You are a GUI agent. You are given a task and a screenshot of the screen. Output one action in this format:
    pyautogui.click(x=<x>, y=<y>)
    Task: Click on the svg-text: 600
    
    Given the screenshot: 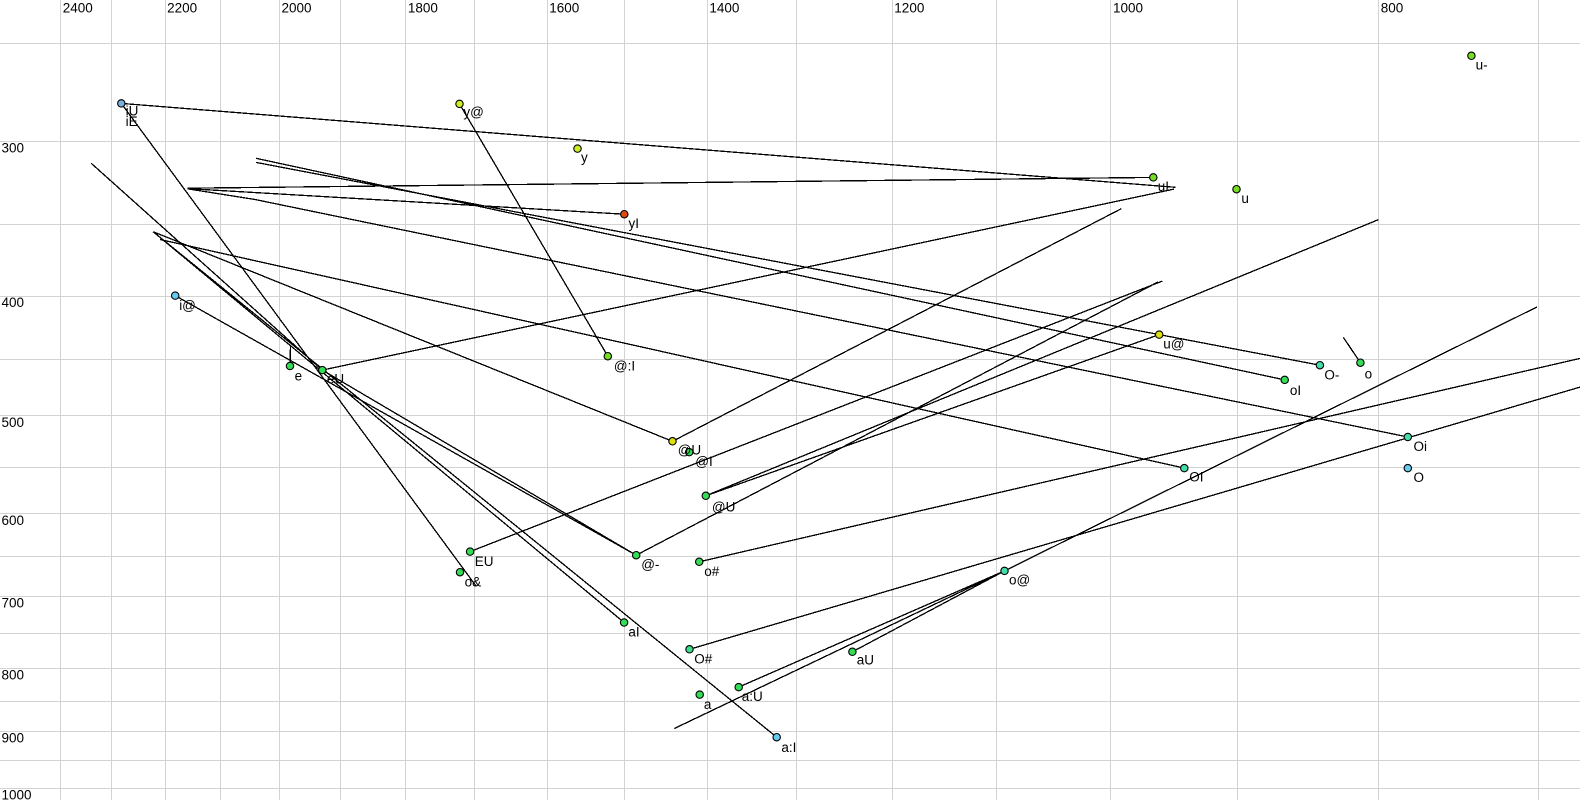 What is the action you would take?
    pyautogui.click(x=13, y=520)
    